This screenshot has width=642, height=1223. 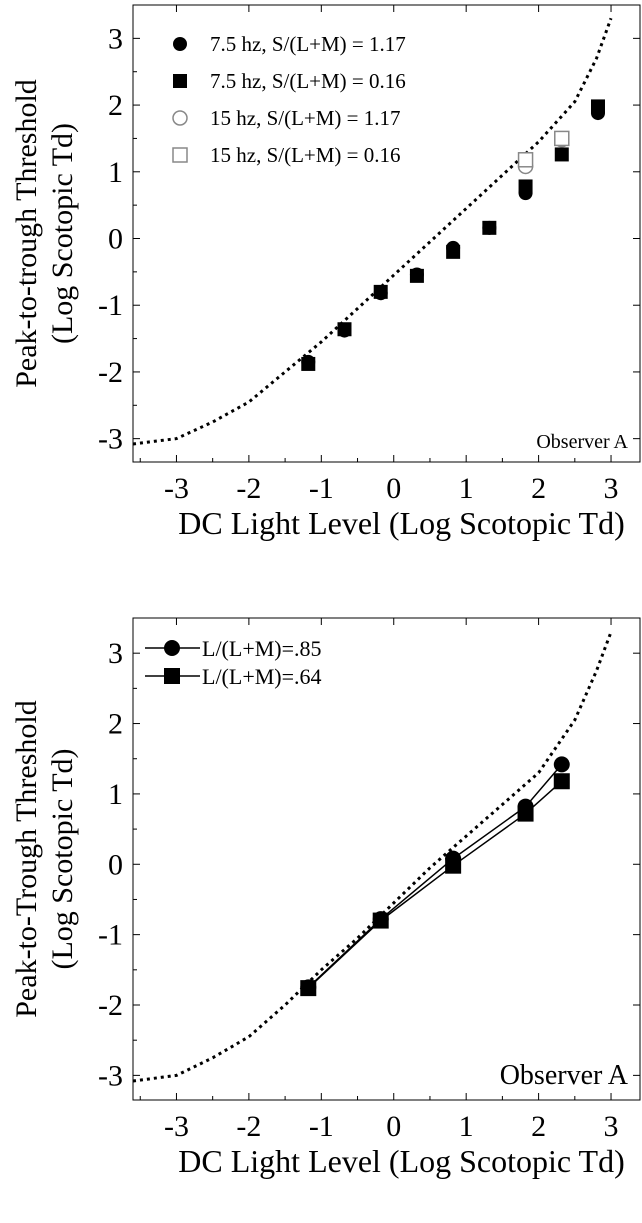 What do you see at coordinates (262, 676) in the screenshot?
I see `legend-label: L/(L+M)=.64` at bounding box center [262, 676].